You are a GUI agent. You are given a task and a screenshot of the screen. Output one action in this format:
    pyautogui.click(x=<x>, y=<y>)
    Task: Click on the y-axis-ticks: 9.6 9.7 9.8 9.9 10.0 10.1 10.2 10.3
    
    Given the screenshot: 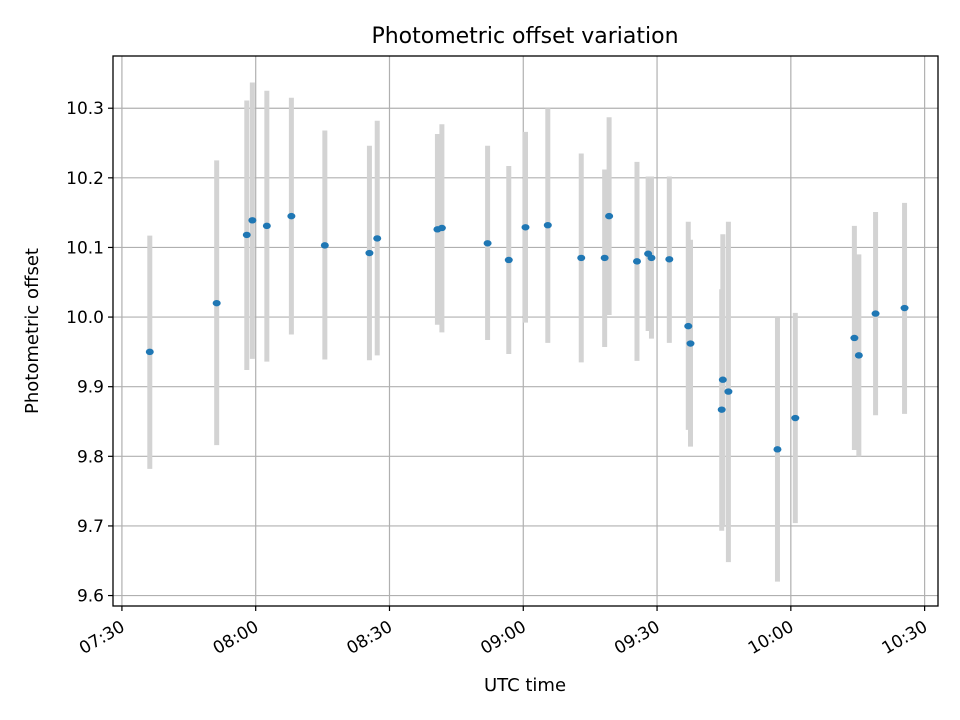 What is the action you would take?
    pyautogui.click(x=89, y=353)
    